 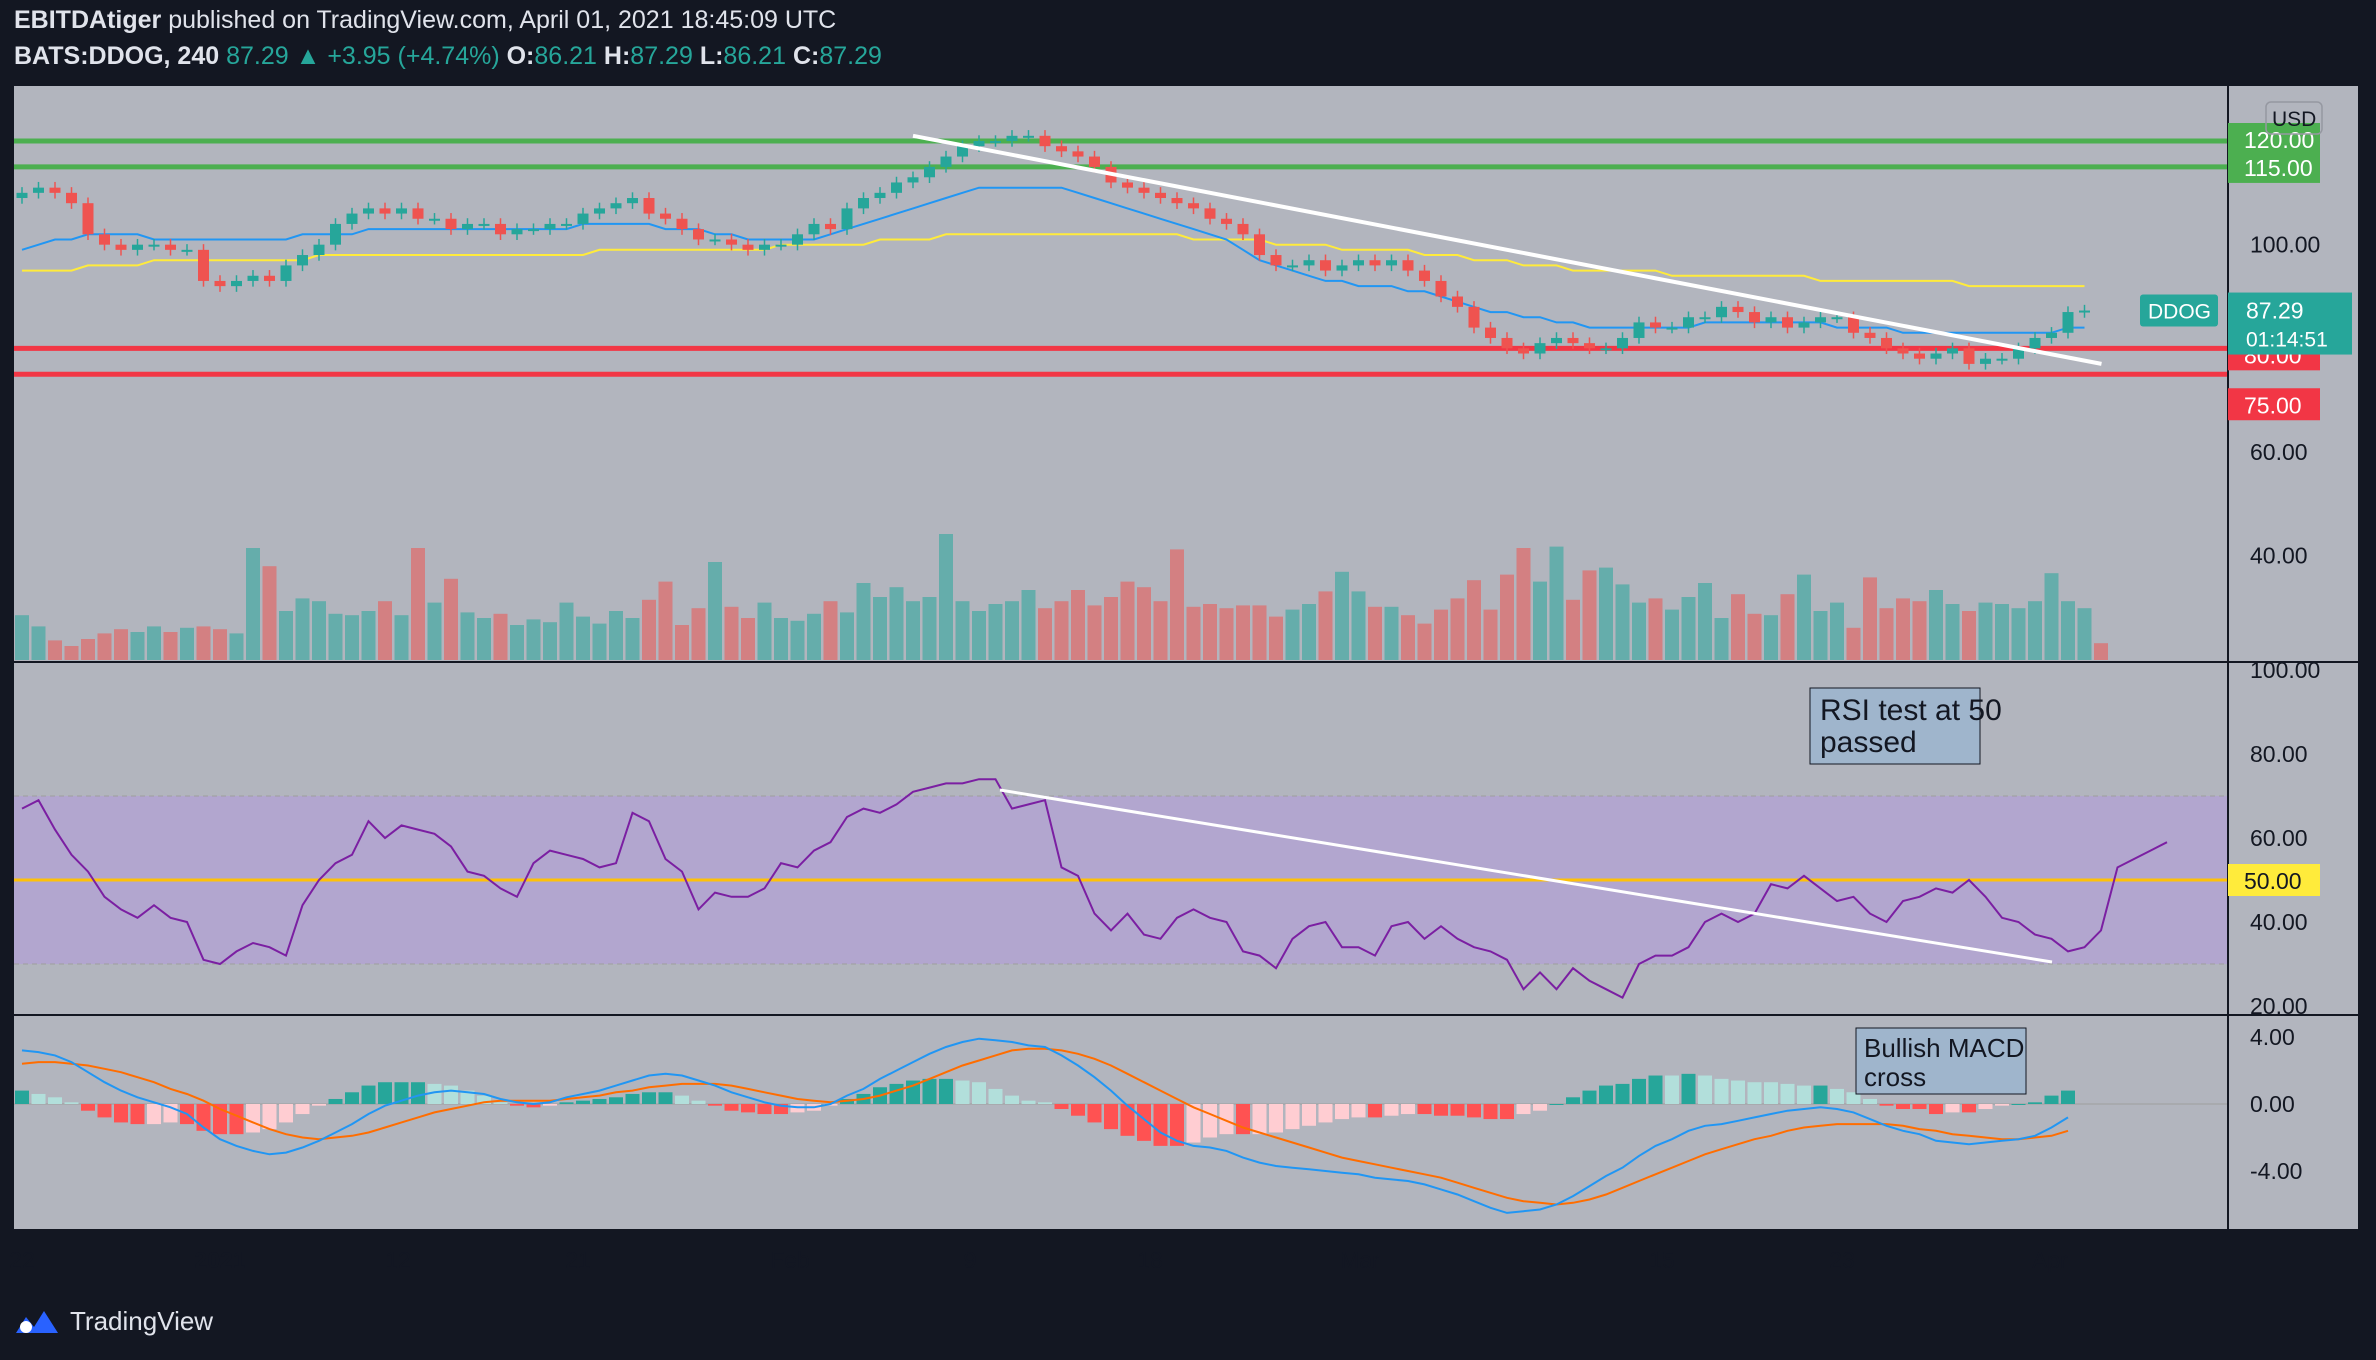 What do you see at coordinates (2050, 1260) in the screenshot?
I see `time-tick-label: Apr` at bounding box center [2050, 1260].